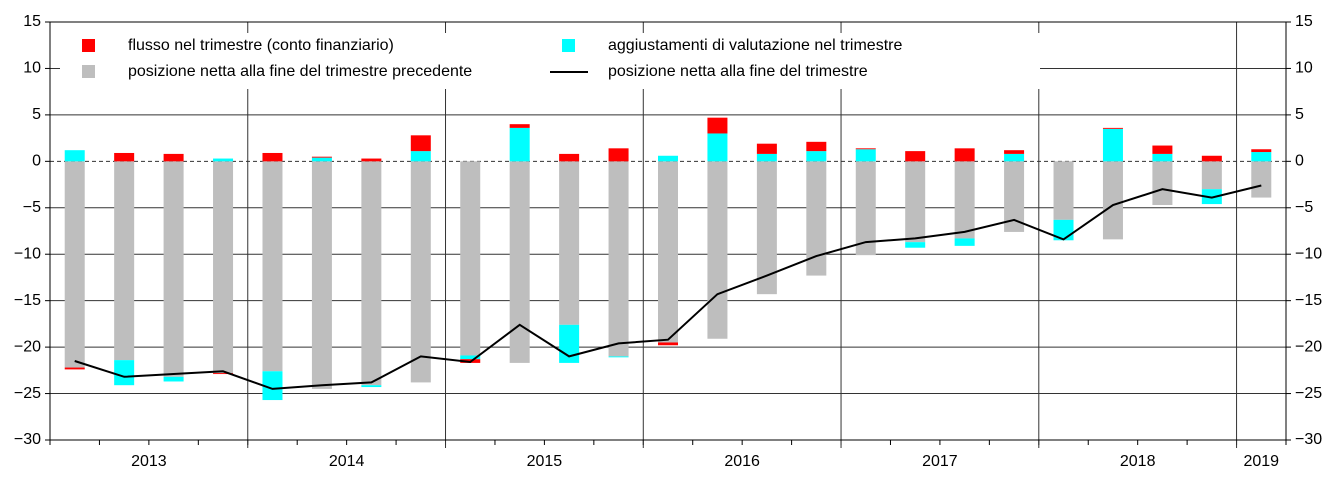 This screenshot has width=1339, height=478. I want to click on y2-tick-label: −25, so click(1308, 393).